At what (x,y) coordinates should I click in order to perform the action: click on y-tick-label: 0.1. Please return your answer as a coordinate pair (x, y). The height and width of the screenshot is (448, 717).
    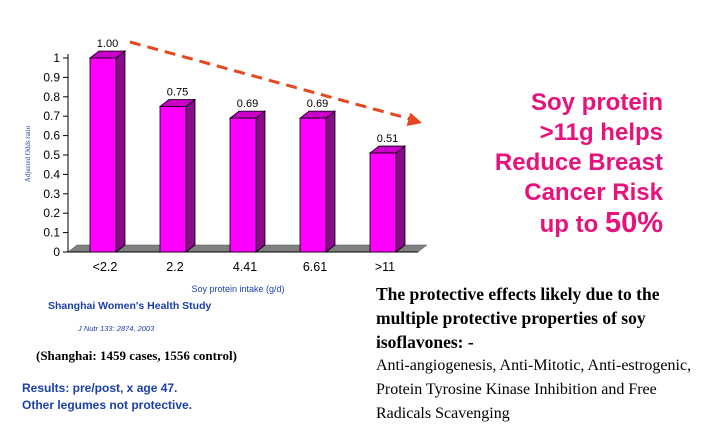
    Looking at the image, I should click on (51, 233).